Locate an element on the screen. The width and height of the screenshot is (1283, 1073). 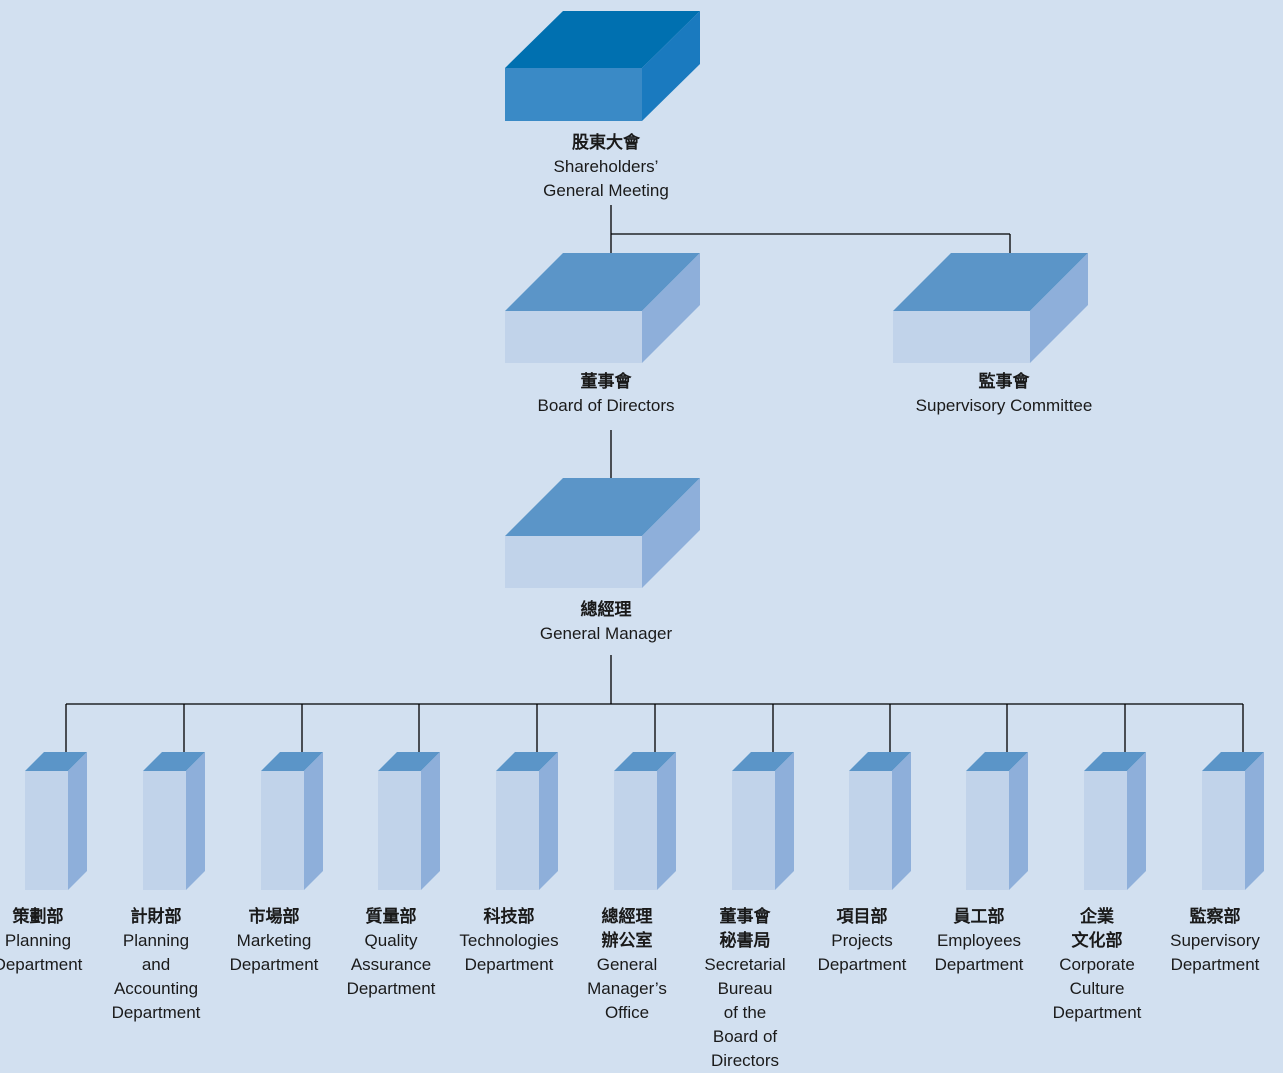
department-label-employees: 員工部 Employees Department is located at coordinates (979, 941).